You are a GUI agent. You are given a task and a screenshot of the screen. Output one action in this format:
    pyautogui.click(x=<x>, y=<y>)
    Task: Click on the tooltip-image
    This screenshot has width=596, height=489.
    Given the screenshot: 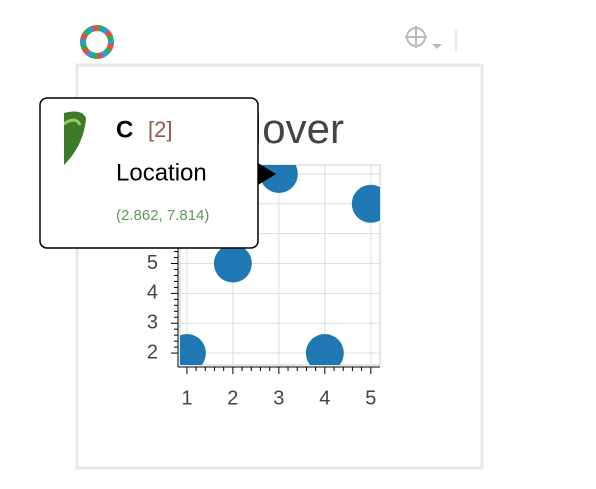 What is the action you would take?
    pyautogui.click(x=75, y=138)
    